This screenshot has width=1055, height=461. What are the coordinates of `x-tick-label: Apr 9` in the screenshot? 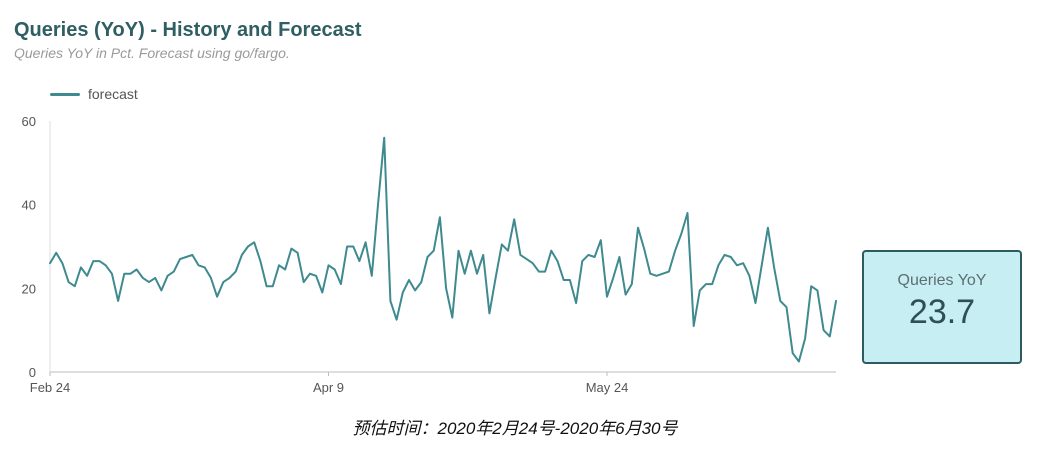 It's located at (328, 387).